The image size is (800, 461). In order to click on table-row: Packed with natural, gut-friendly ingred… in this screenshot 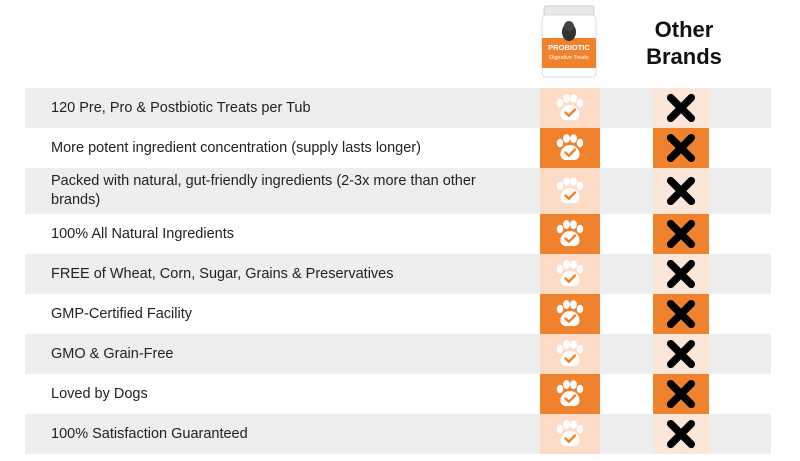, I will do `click(398, 191)`.